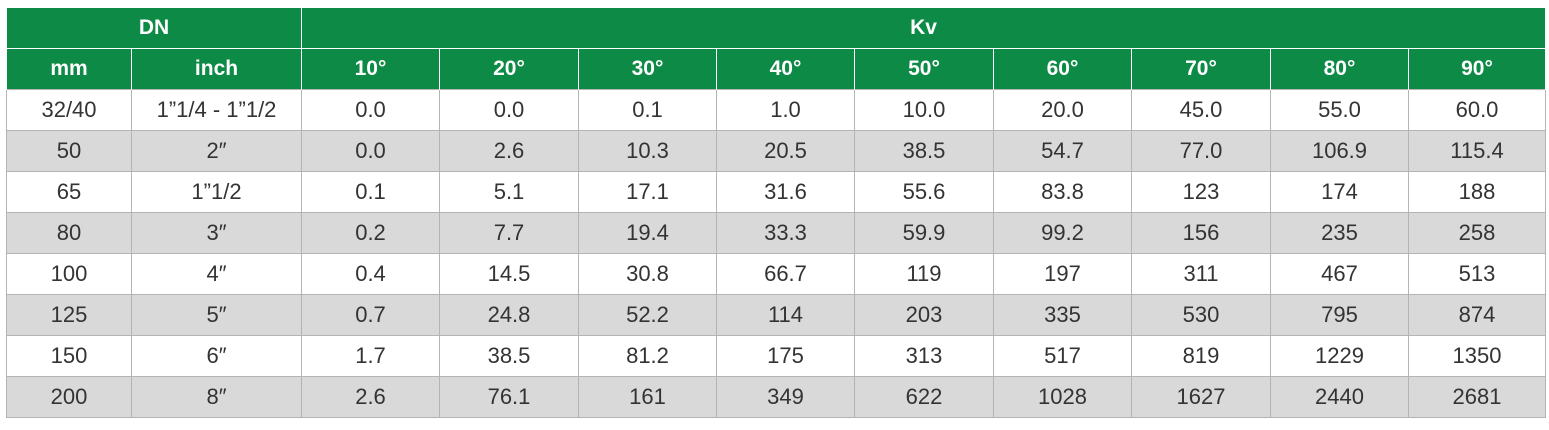 This screenshot has height=430, width=1549. I want to click on kv-value-cell: 1229, so click(1339, 356).